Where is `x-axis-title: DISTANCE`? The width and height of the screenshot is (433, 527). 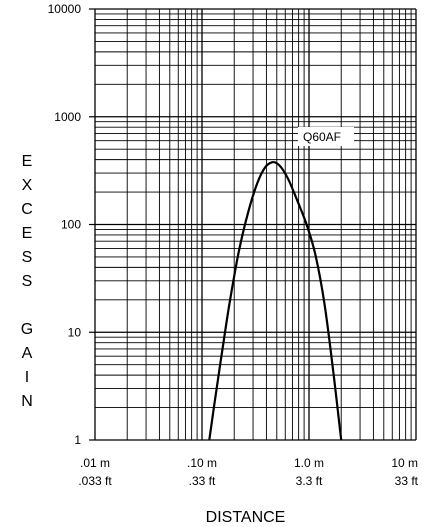 x-axis-title: DISTANCE is located at coordinates (246, 517).